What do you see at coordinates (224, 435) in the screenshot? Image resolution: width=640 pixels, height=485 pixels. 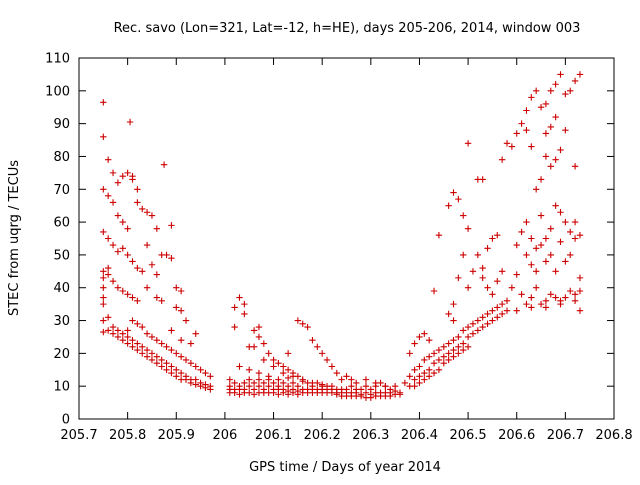 I see `x-tick-label: 206` at bounding box center [224, 435].